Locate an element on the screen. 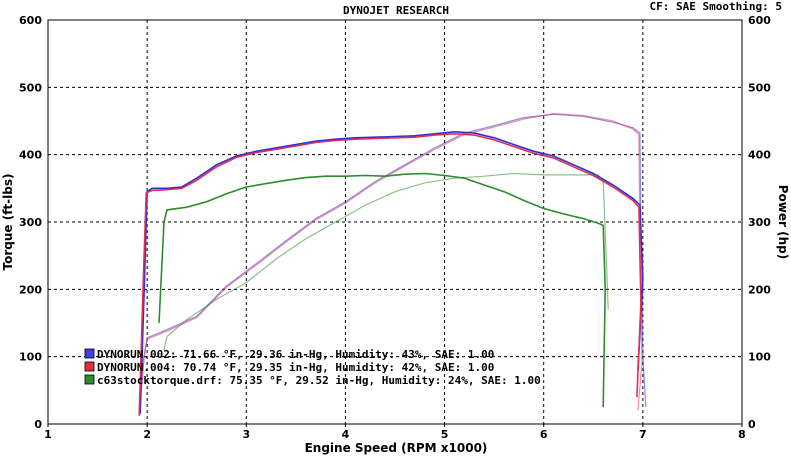 The width and height of the screenshot is (791, 456). y-tick-label-right: 500 is located at coordinates (759, 87).